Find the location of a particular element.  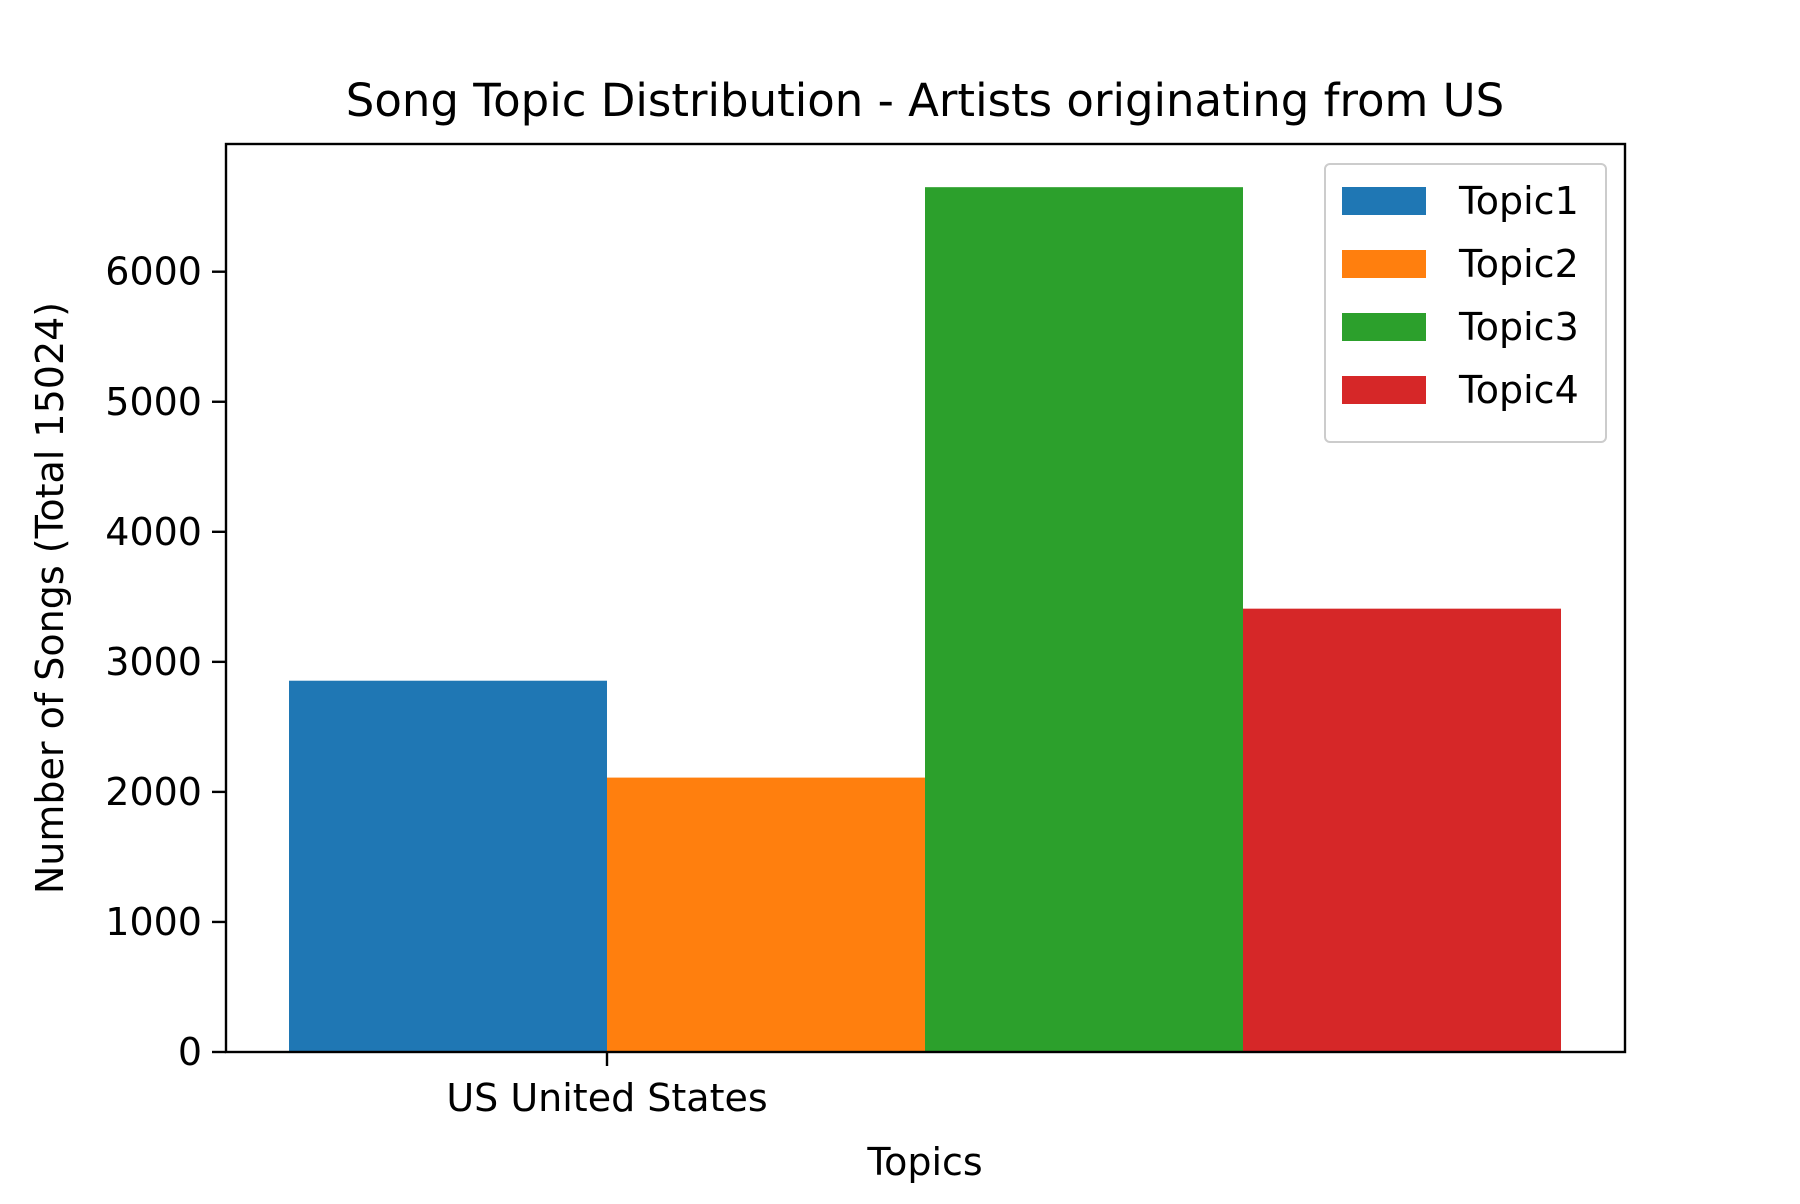

legend-label-topic1: Topic1 is located at coordinates (1518, 201).